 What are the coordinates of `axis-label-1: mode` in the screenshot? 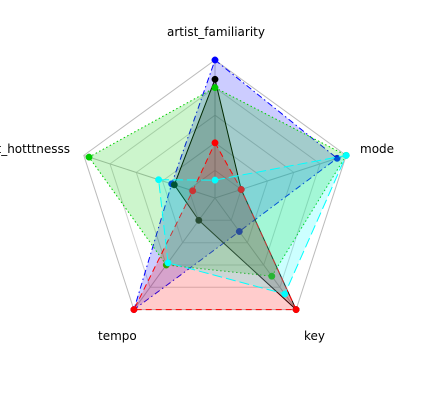 It's located at (377, 149).